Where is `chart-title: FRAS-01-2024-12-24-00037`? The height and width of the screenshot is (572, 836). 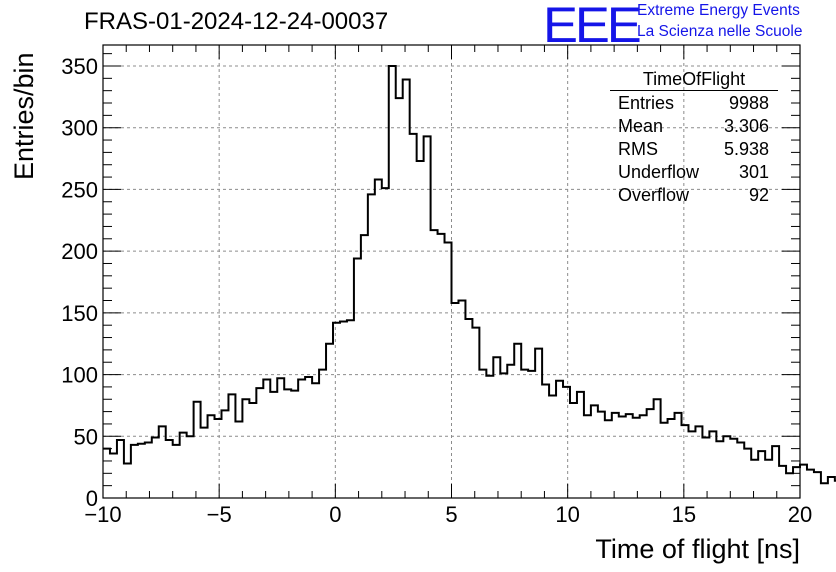 chart-title: FRAS-01-2024-12-24-00037 is located at coordinates (236, 21).